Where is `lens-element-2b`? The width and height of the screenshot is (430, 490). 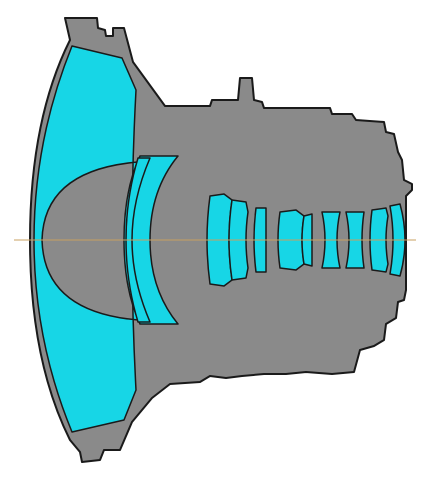
lens-element-2b is located at coordinates (138, 240).